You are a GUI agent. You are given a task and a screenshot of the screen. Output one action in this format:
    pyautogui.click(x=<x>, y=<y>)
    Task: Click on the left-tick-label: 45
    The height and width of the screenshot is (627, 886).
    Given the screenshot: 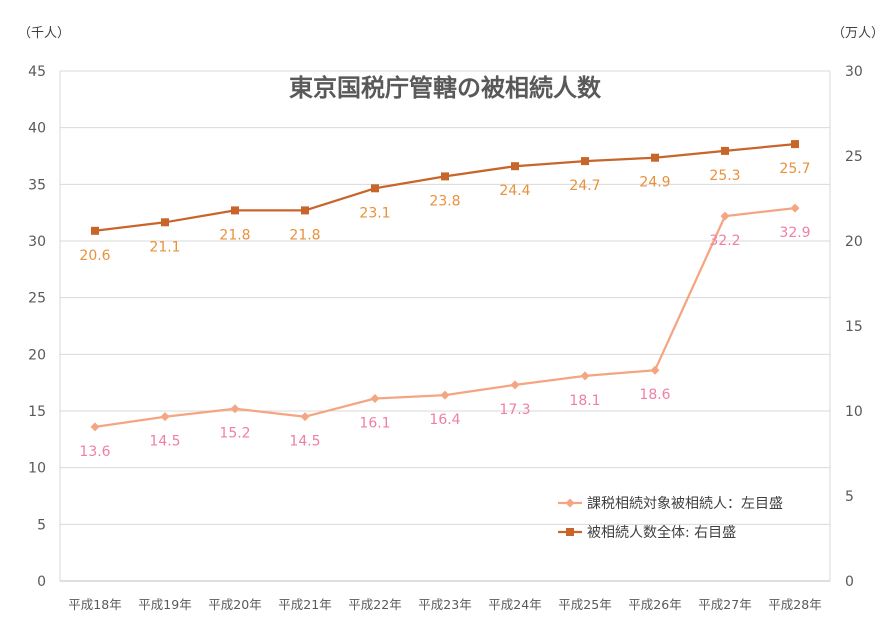 What is the action you would take?
    pyautogui.click(x=37, y=72)
    